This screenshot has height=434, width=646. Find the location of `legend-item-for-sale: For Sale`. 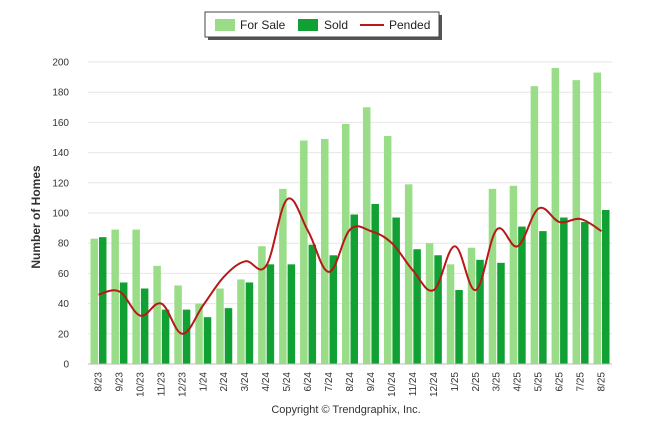

legend-item-for-sale: For Sale is located at coordinates (250, 25).